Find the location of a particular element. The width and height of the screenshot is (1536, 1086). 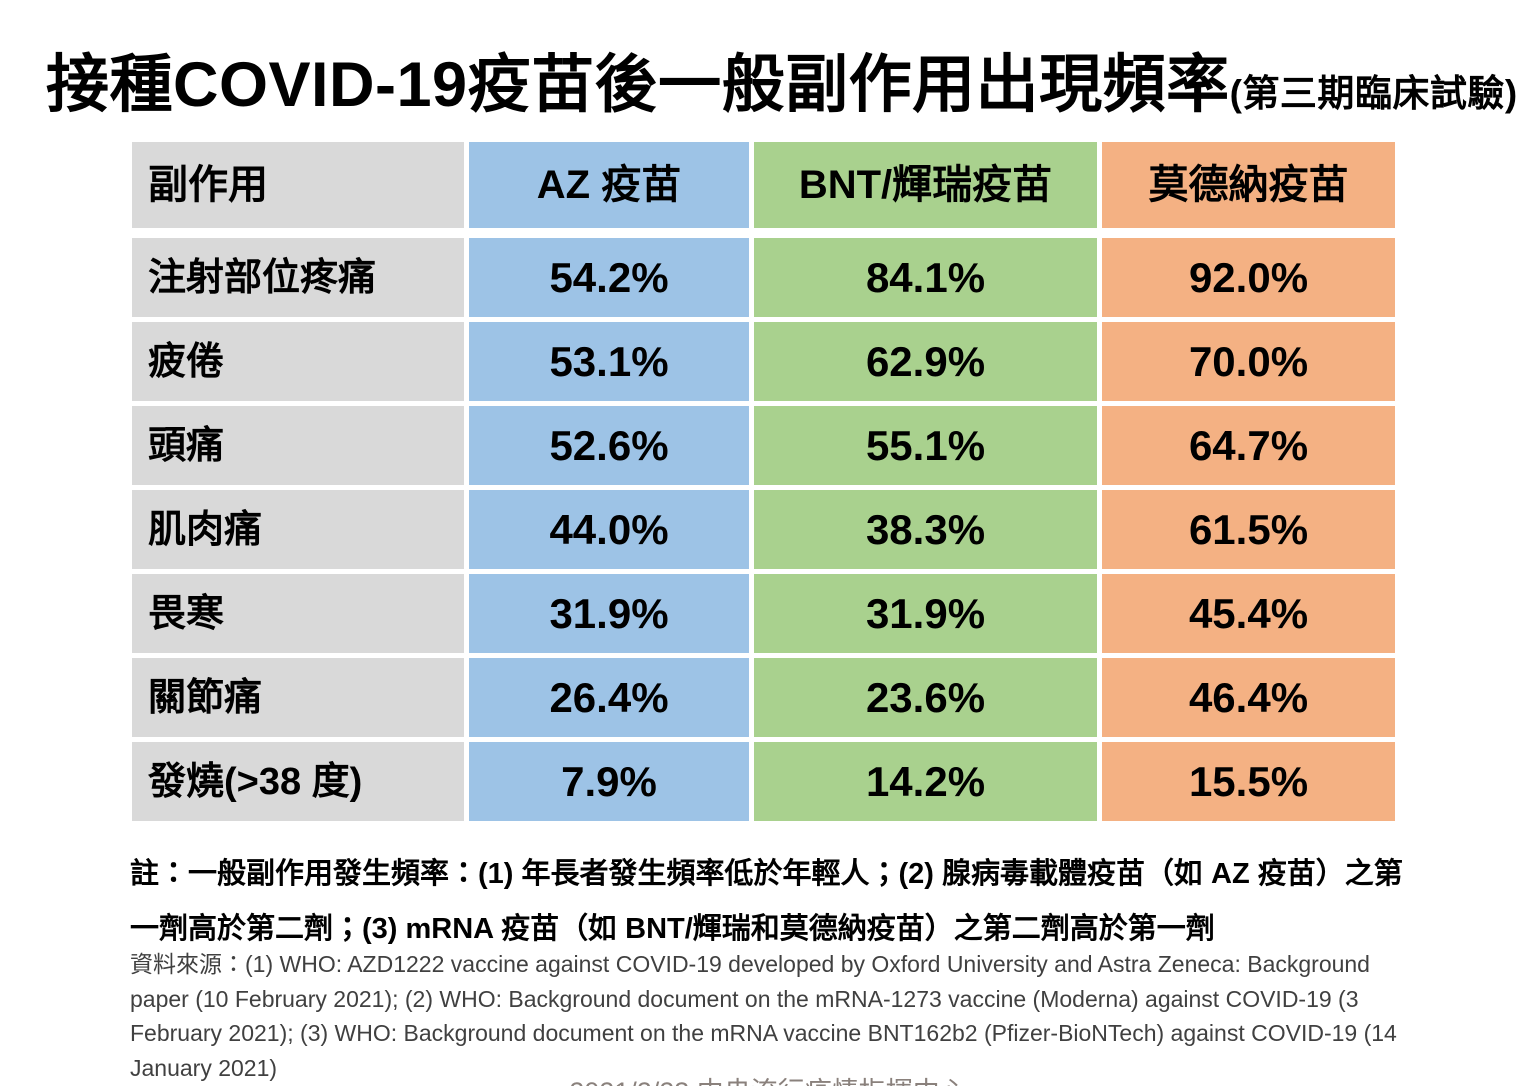

bnt-pfizer-vaccine-value: 38.3% is located at coordinates (925, 529).